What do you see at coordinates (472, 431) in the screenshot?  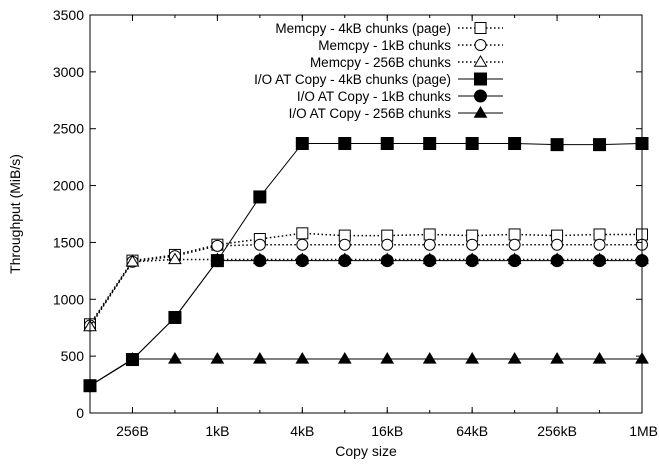 I see `x-tick-label: 64kB` at bounding box center [472, 431].